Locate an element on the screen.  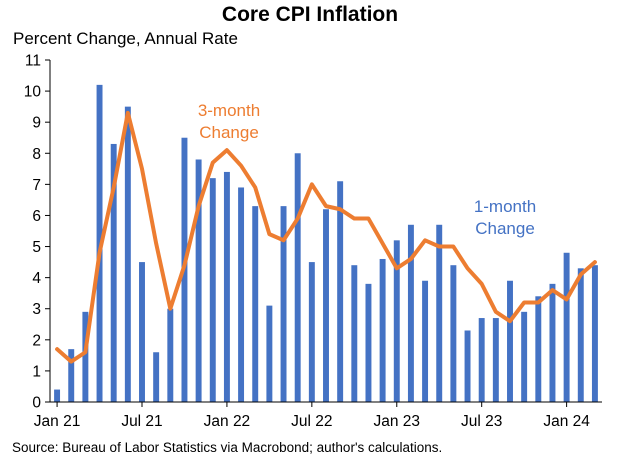
annotation-3month-line2: Change is located at coordinates (229, 132).